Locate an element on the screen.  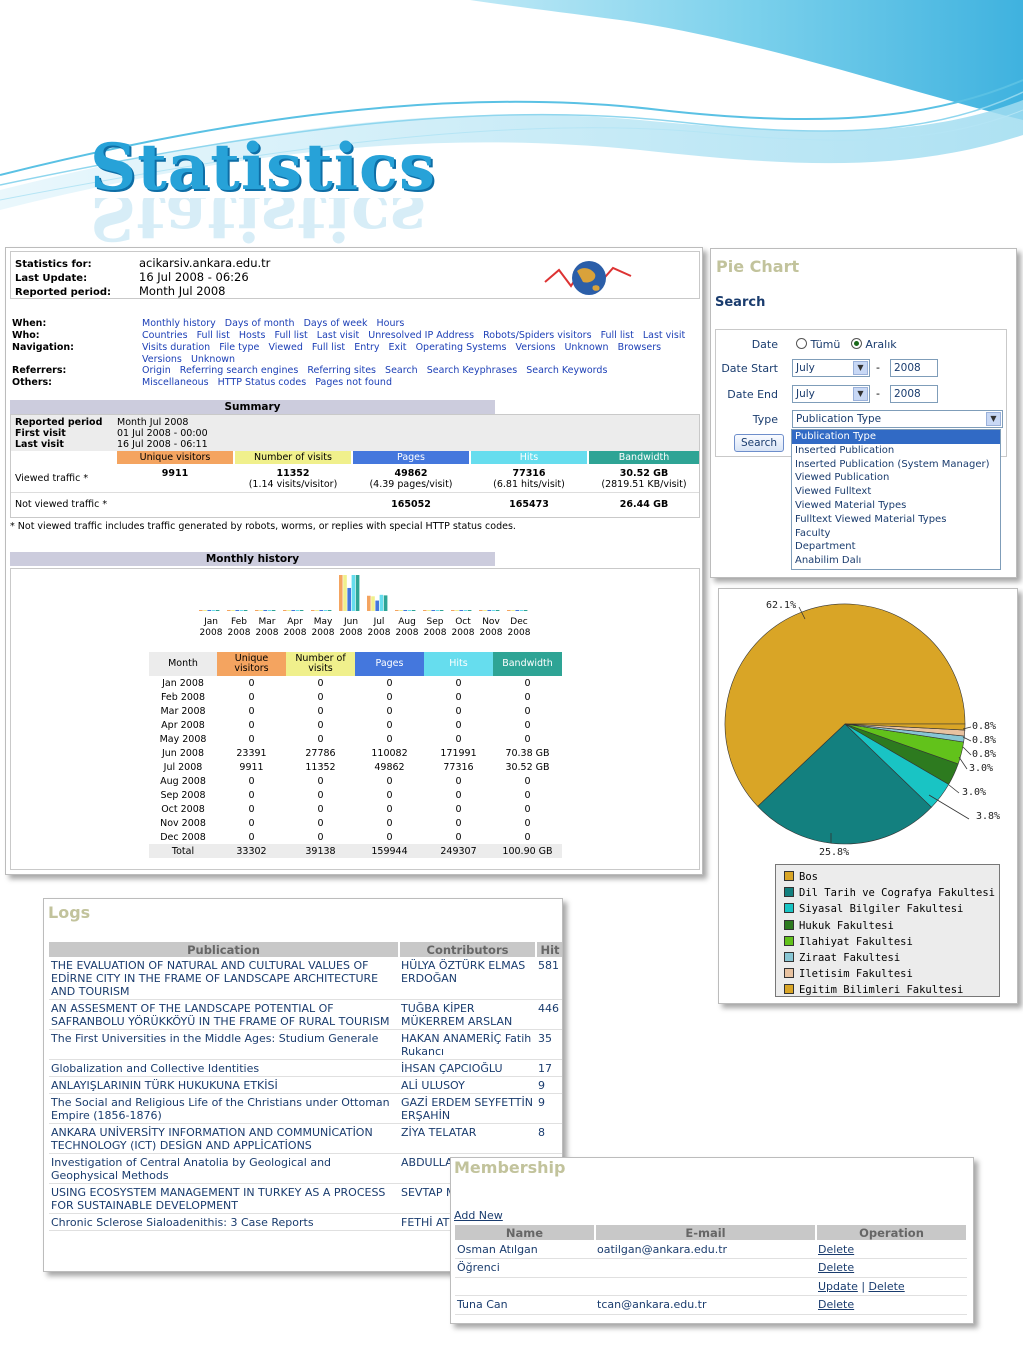
date-end-month-select: July ▼ is located at coordinates (831, 394).